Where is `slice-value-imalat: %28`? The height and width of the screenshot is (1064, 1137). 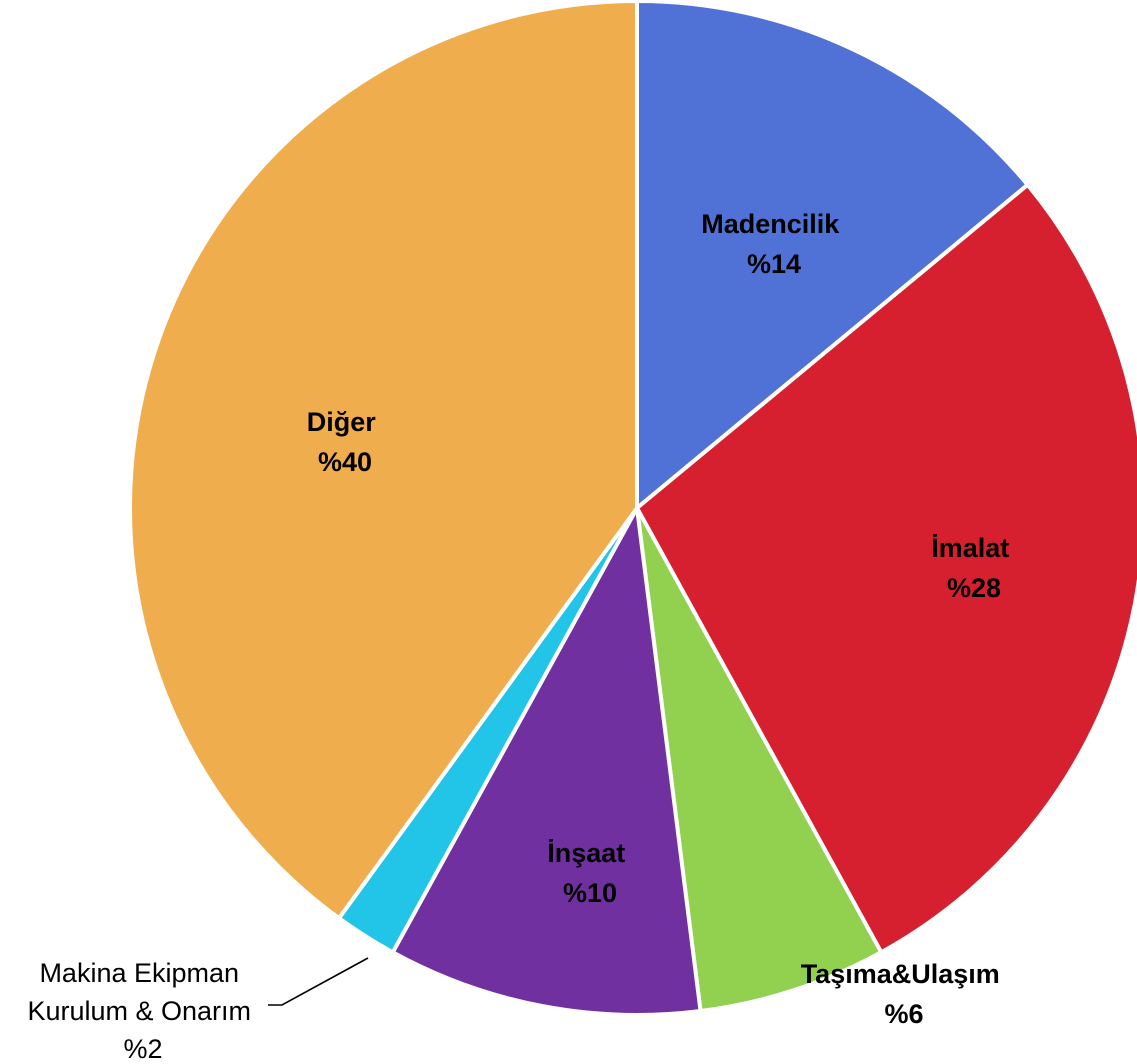
slice-value-imalat: %28 is located at coordinates (974, 588).